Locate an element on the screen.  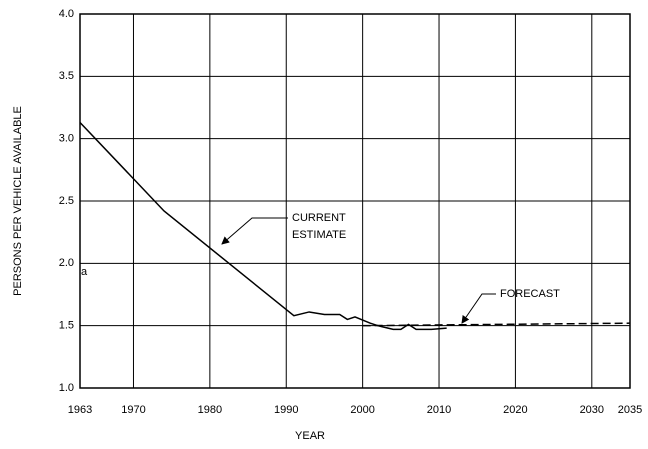
x-tick-label: 1963 is located at coordinates (80, 410).